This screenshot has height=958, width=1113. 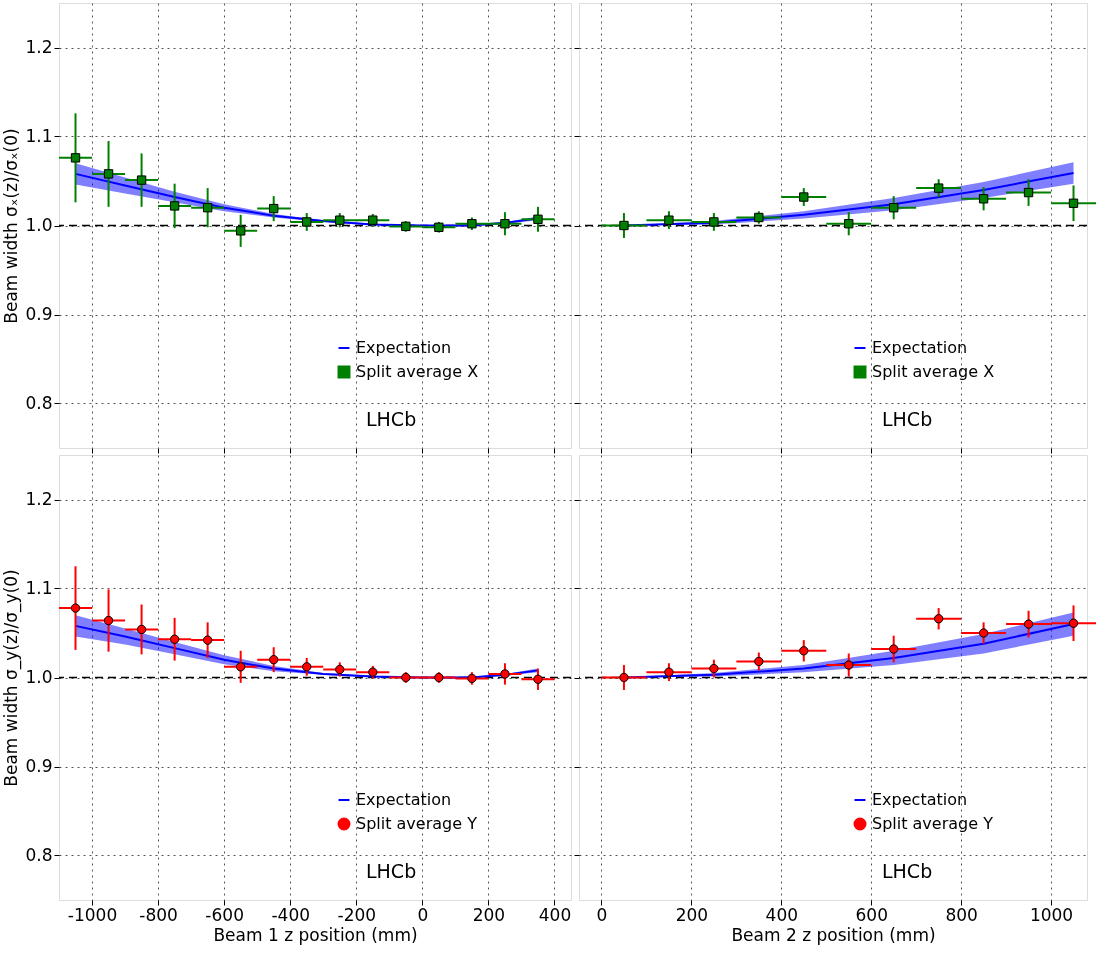 I want to click on x-tick-label: 800, so click(x=961, y=914).